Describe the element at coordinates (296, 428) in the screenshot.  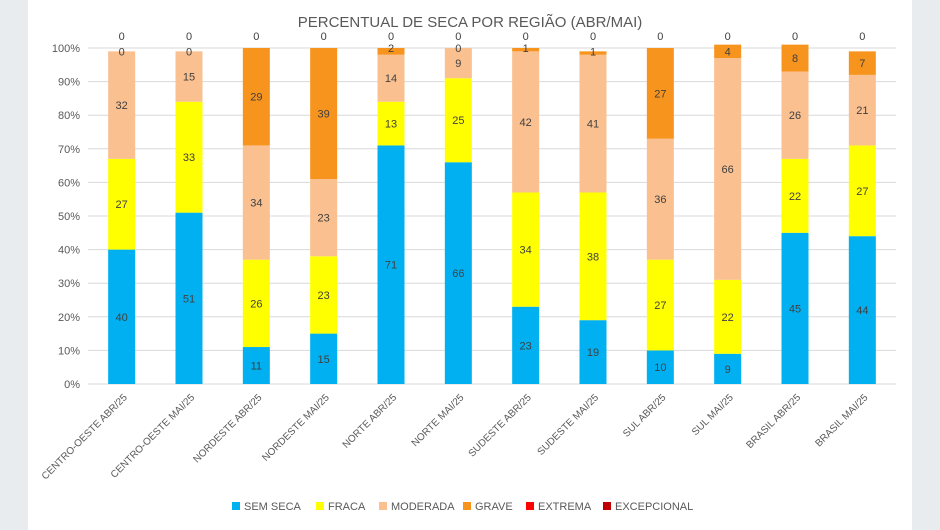
I see `x-tick-label: NORDESTE MAI/25` at that location.